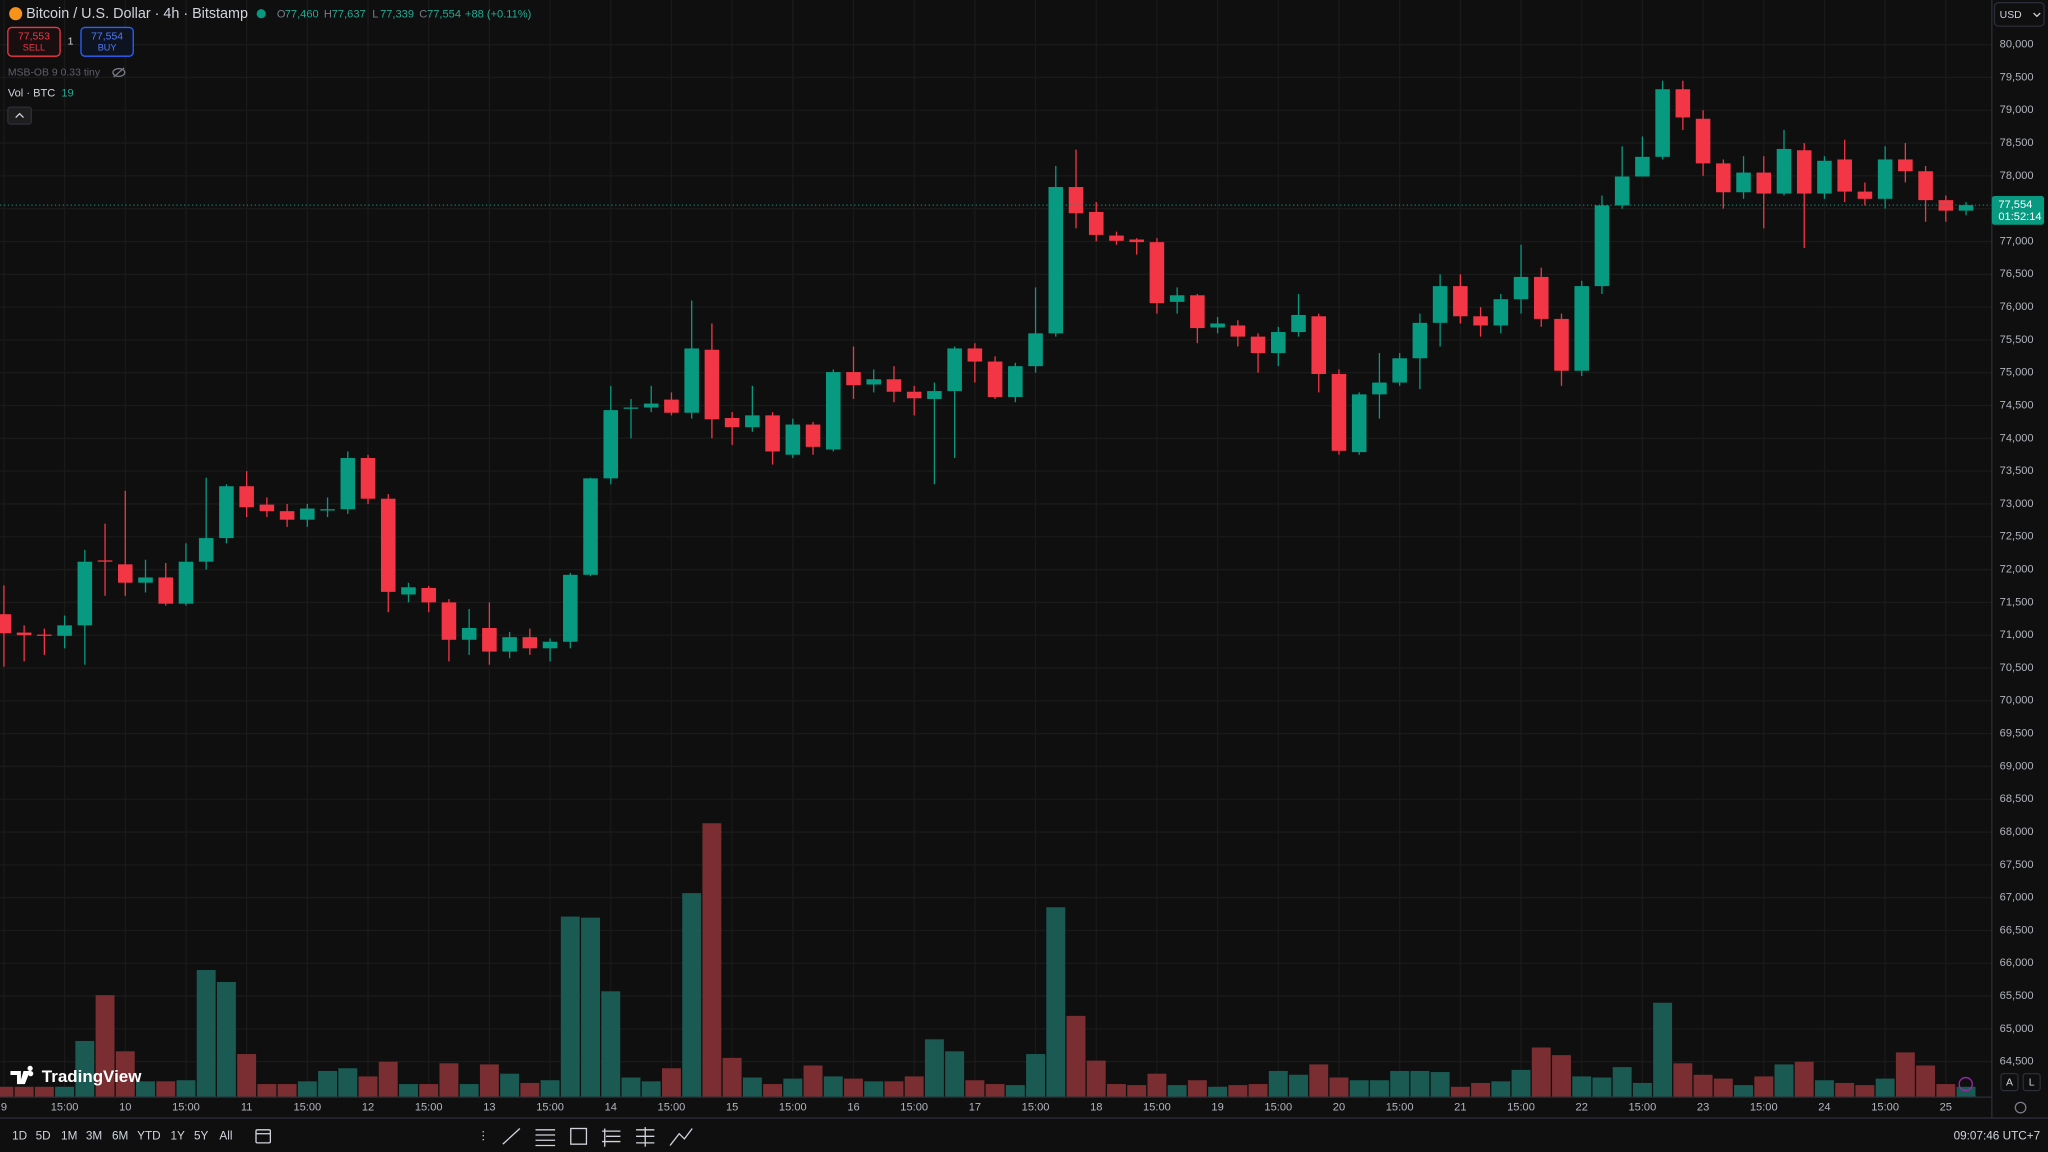 This screenshot has height=1152, width=2048. What do you see at coordinates (1965, 1084) in the screenshot?
I see `alert-icon` at bounding box center [1965, 1084].